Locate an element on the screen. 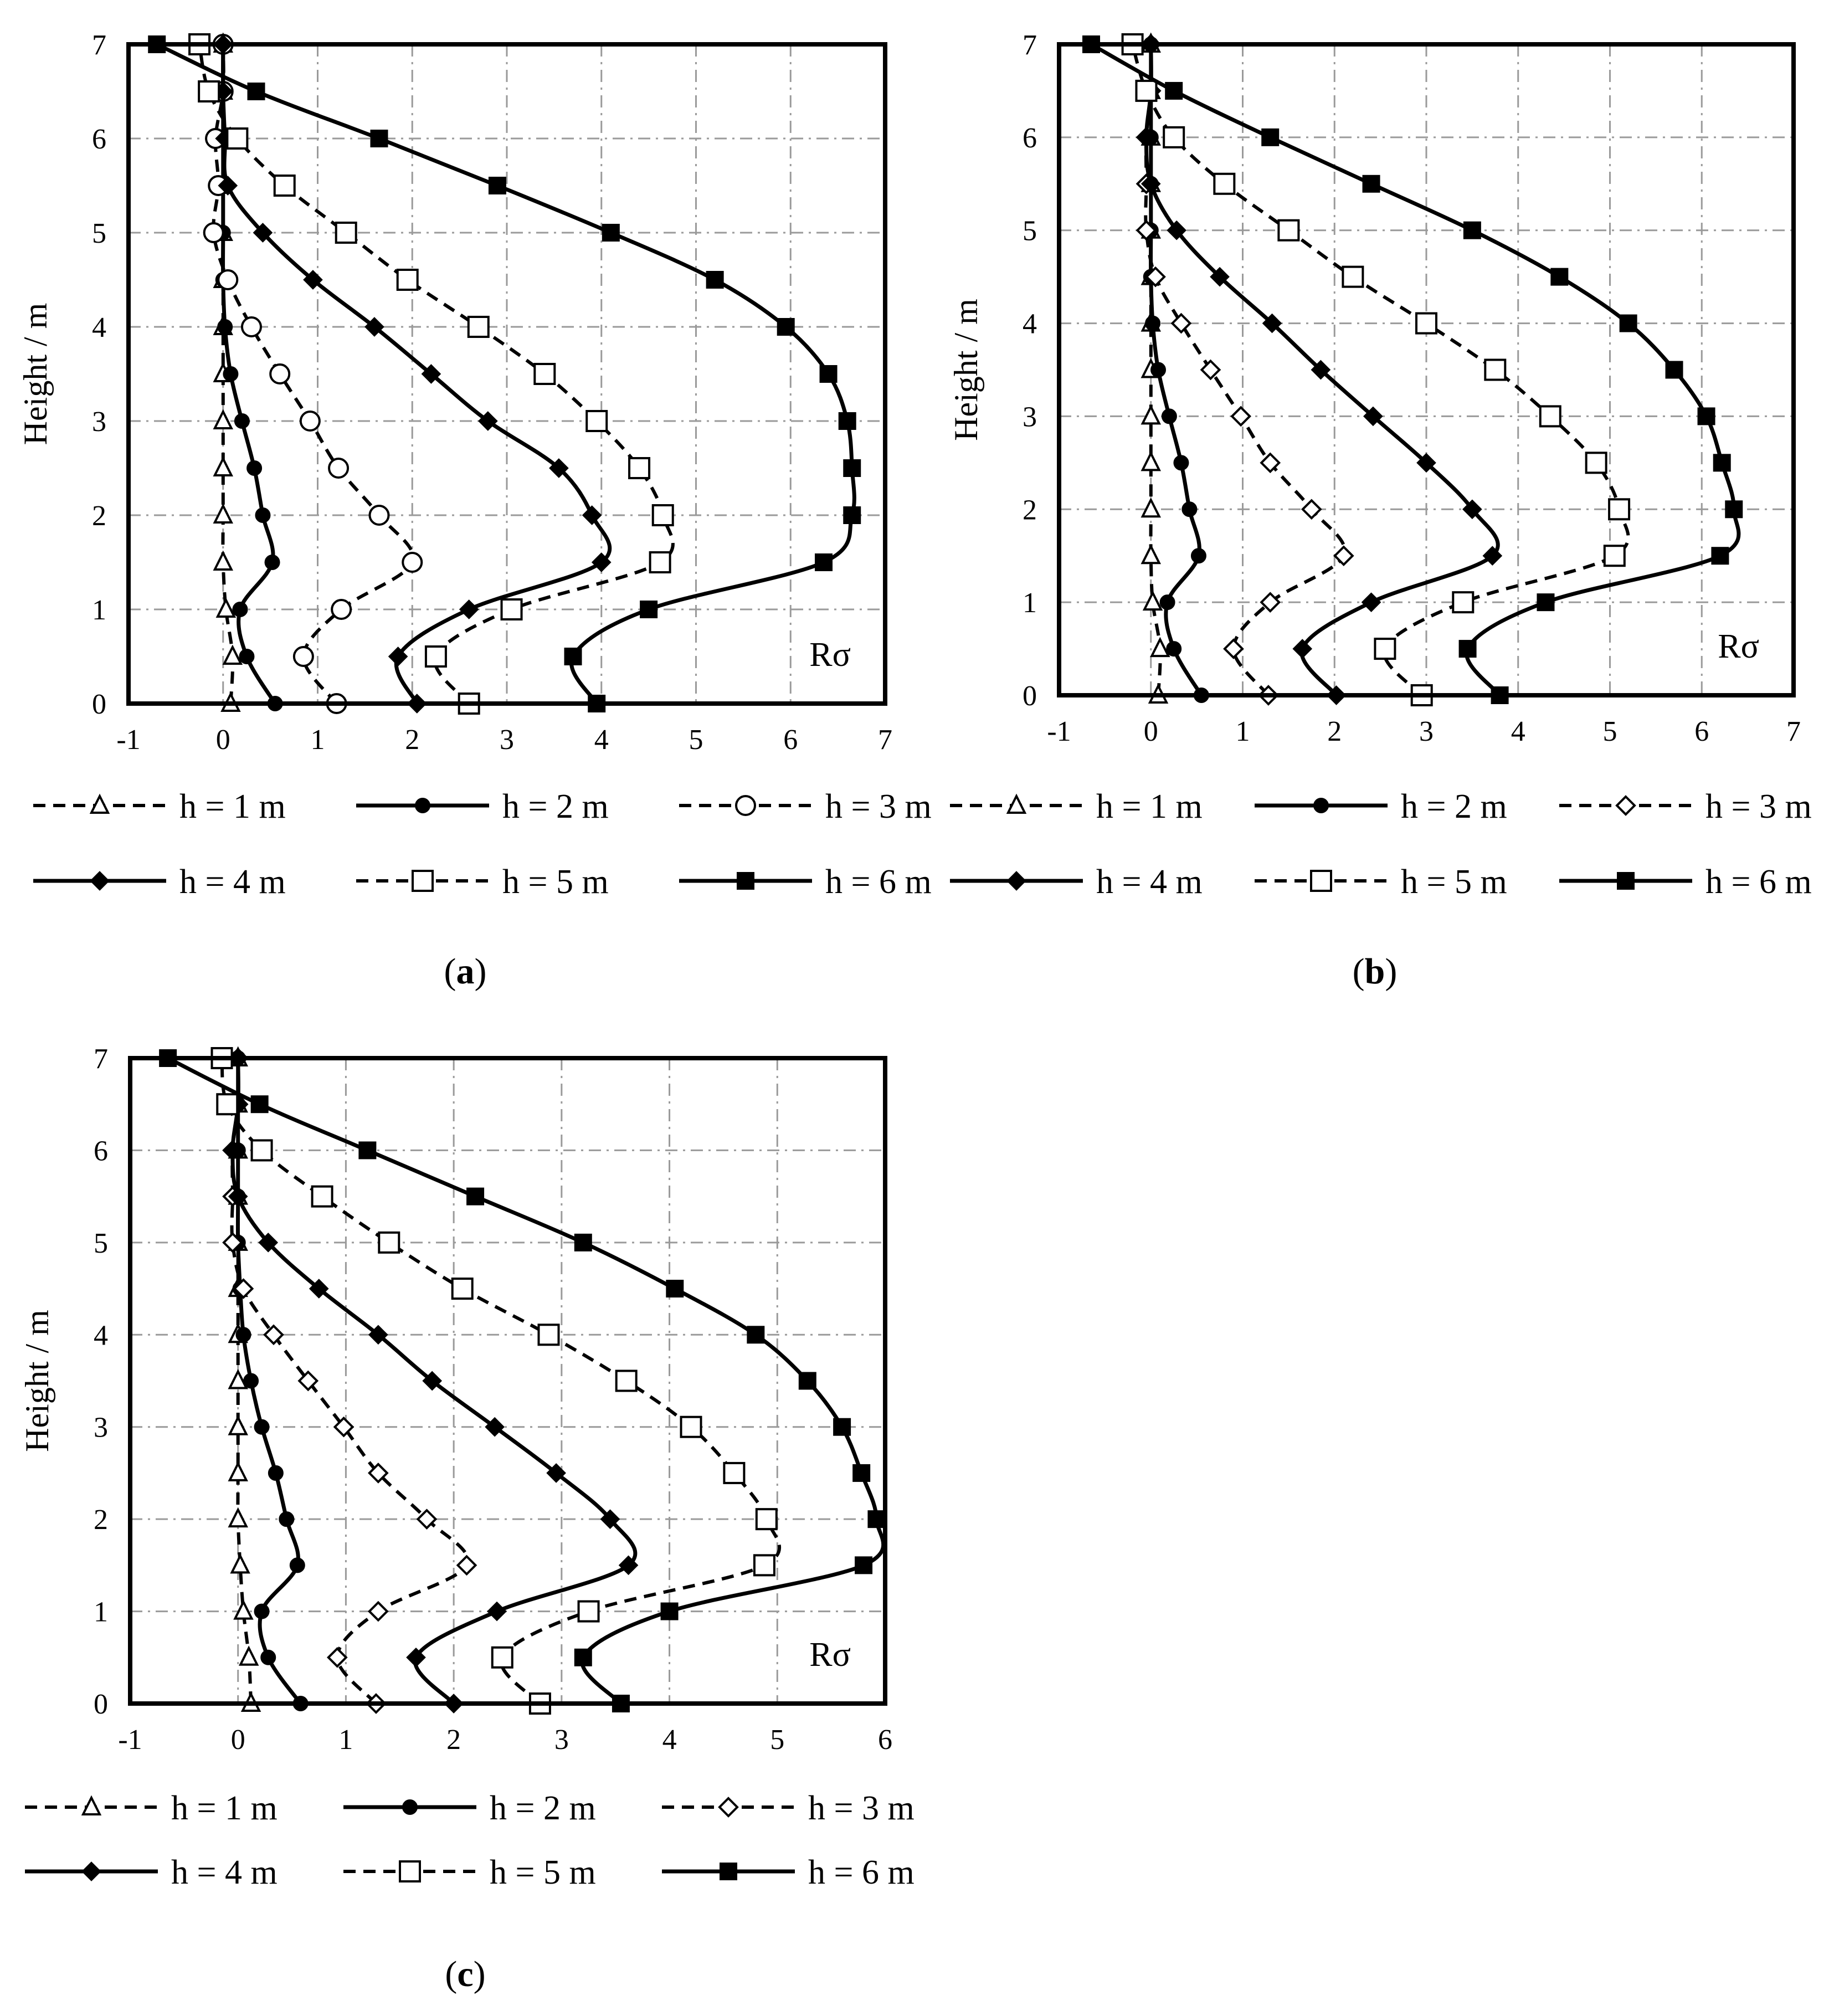 The image size is (1834, 2016). panel-caption: (c) is located at coordinates (465, 1974).